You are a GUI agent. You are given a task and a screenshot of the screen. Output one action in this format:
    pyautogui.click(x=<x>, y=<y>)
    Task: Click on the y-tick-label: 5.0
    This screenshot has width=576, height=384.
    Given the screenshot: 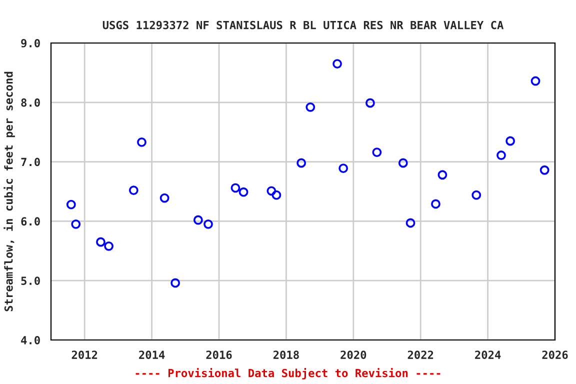 What is the action you would take?
    pyautogui.click(x=30, y=280)
    